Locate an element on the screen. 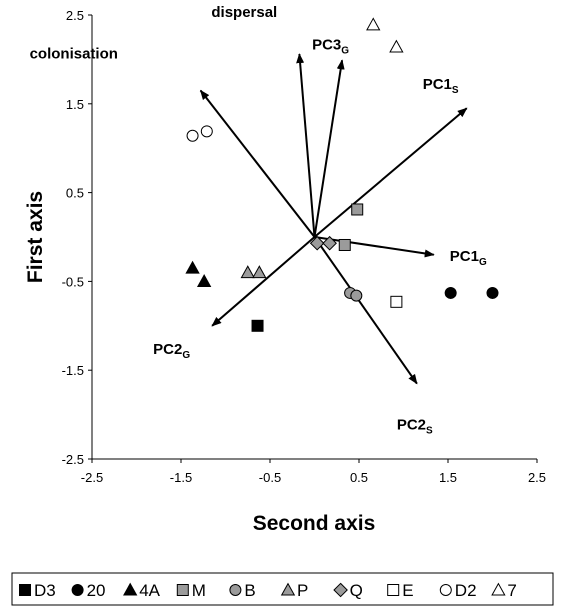 The width and height of the screenshot is (566, 607). y-tick-label: -2.5 is located at coordinates (73, 459).